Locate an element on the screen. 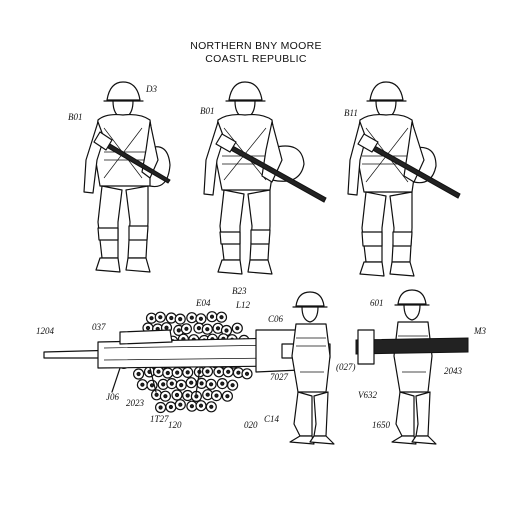 The height and width of the screenshot is (512, 512). callout-label: B11 is located at coordinates (351, 113).